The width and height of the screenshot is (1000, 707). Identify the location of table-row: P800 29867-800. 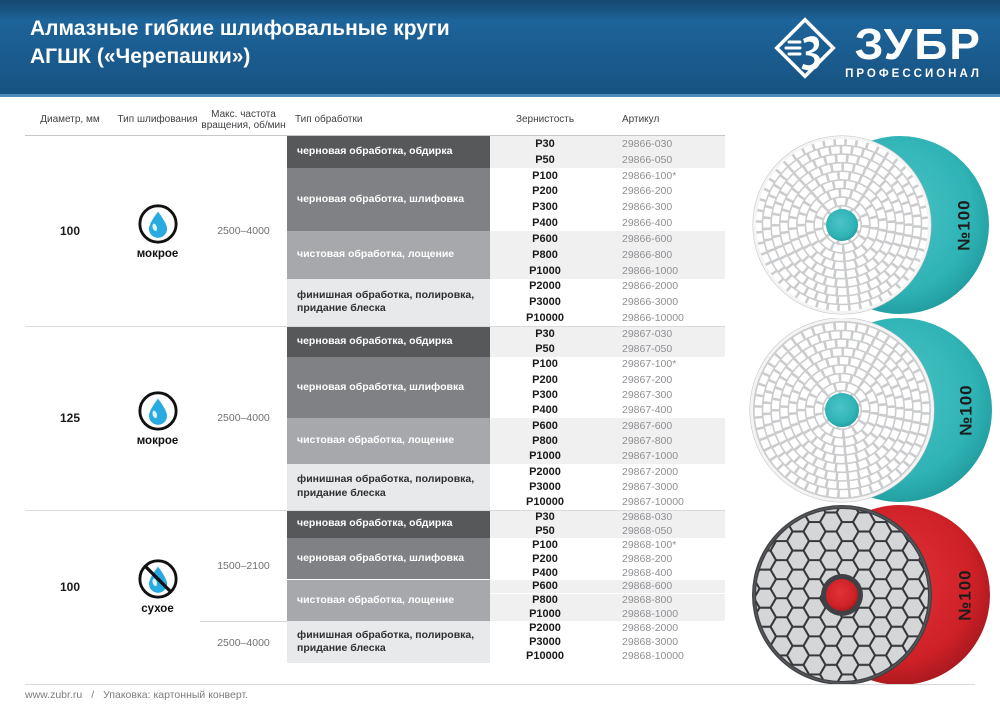
(607, 441).